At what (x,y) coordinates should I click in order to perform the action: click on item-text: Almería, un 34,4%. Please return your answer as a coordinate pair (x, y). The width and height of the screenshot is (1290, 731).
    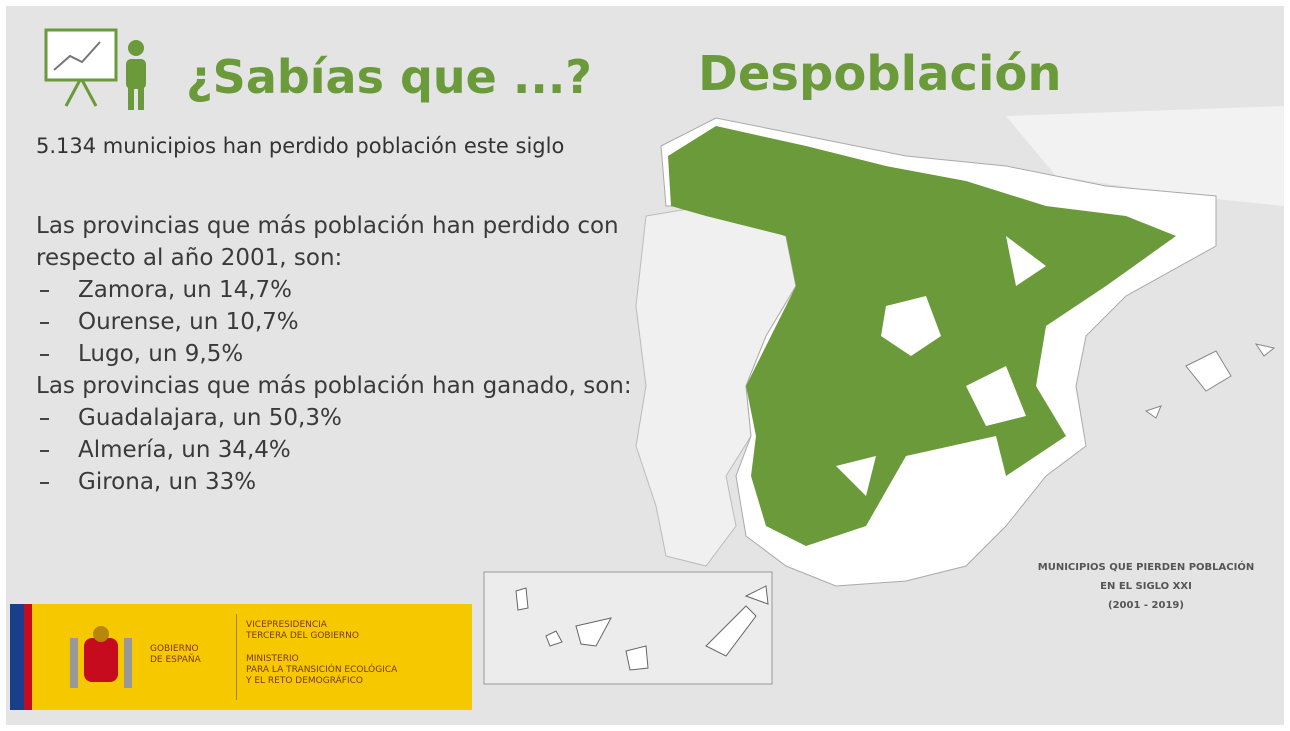
    Looking at the image, I should click on (184, 450).